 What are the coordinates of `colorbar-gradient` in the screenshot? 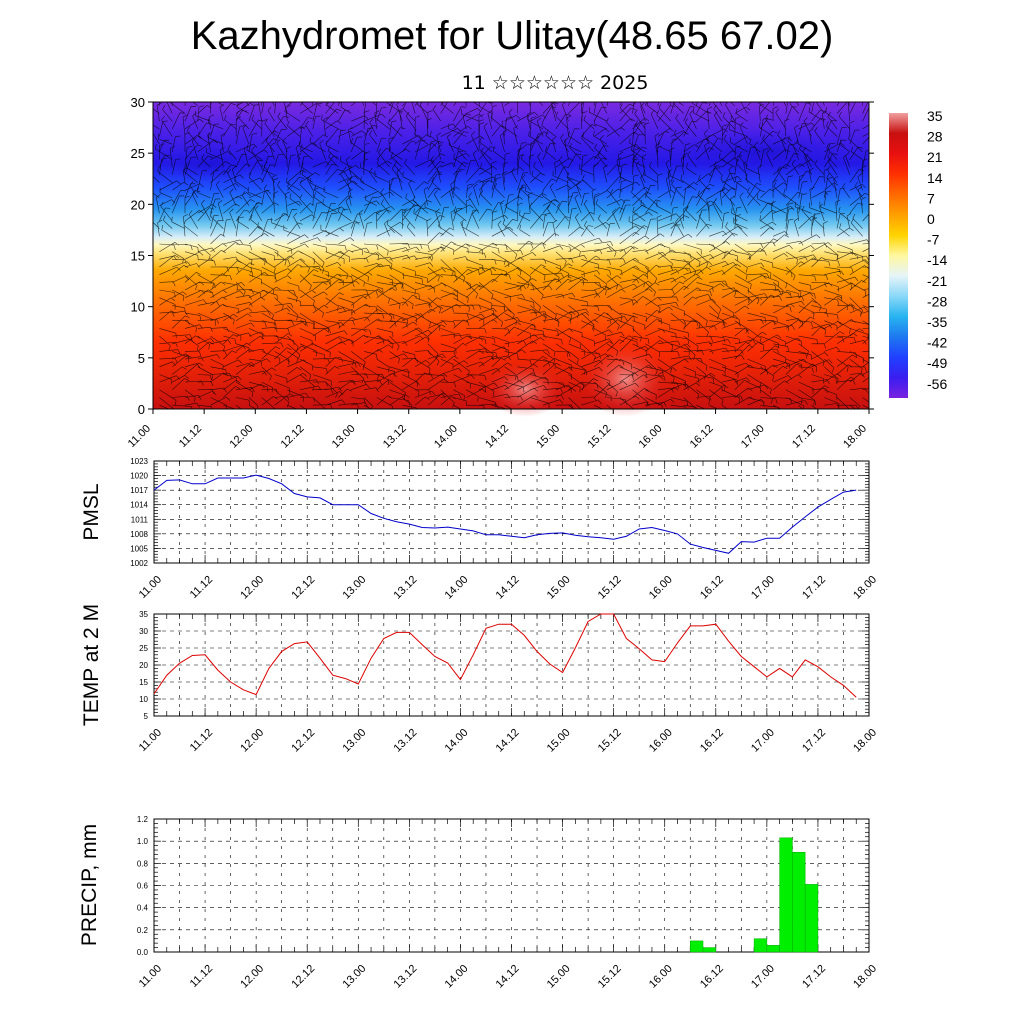 It's located at (898, 255).